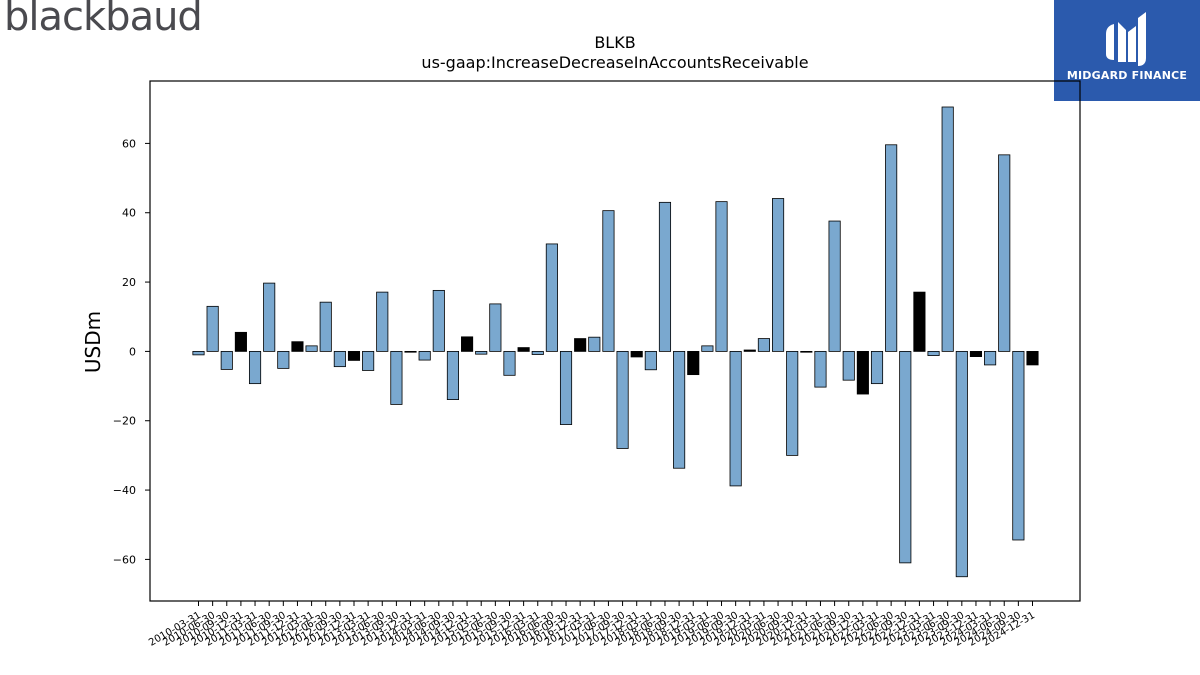  I want to click on blackbaud-logo: blackbaud, so click(103, 20).